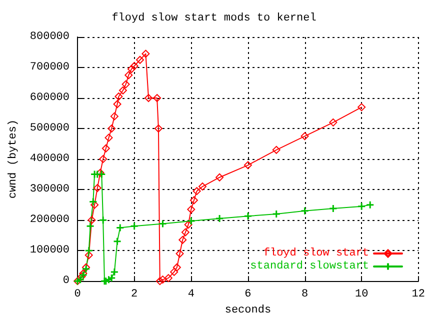 This screenshot has height=321, width=428. Describe the element at coordinates (316, 254) in the screenshot. I see `legend-label: floyd slow start` at that location.